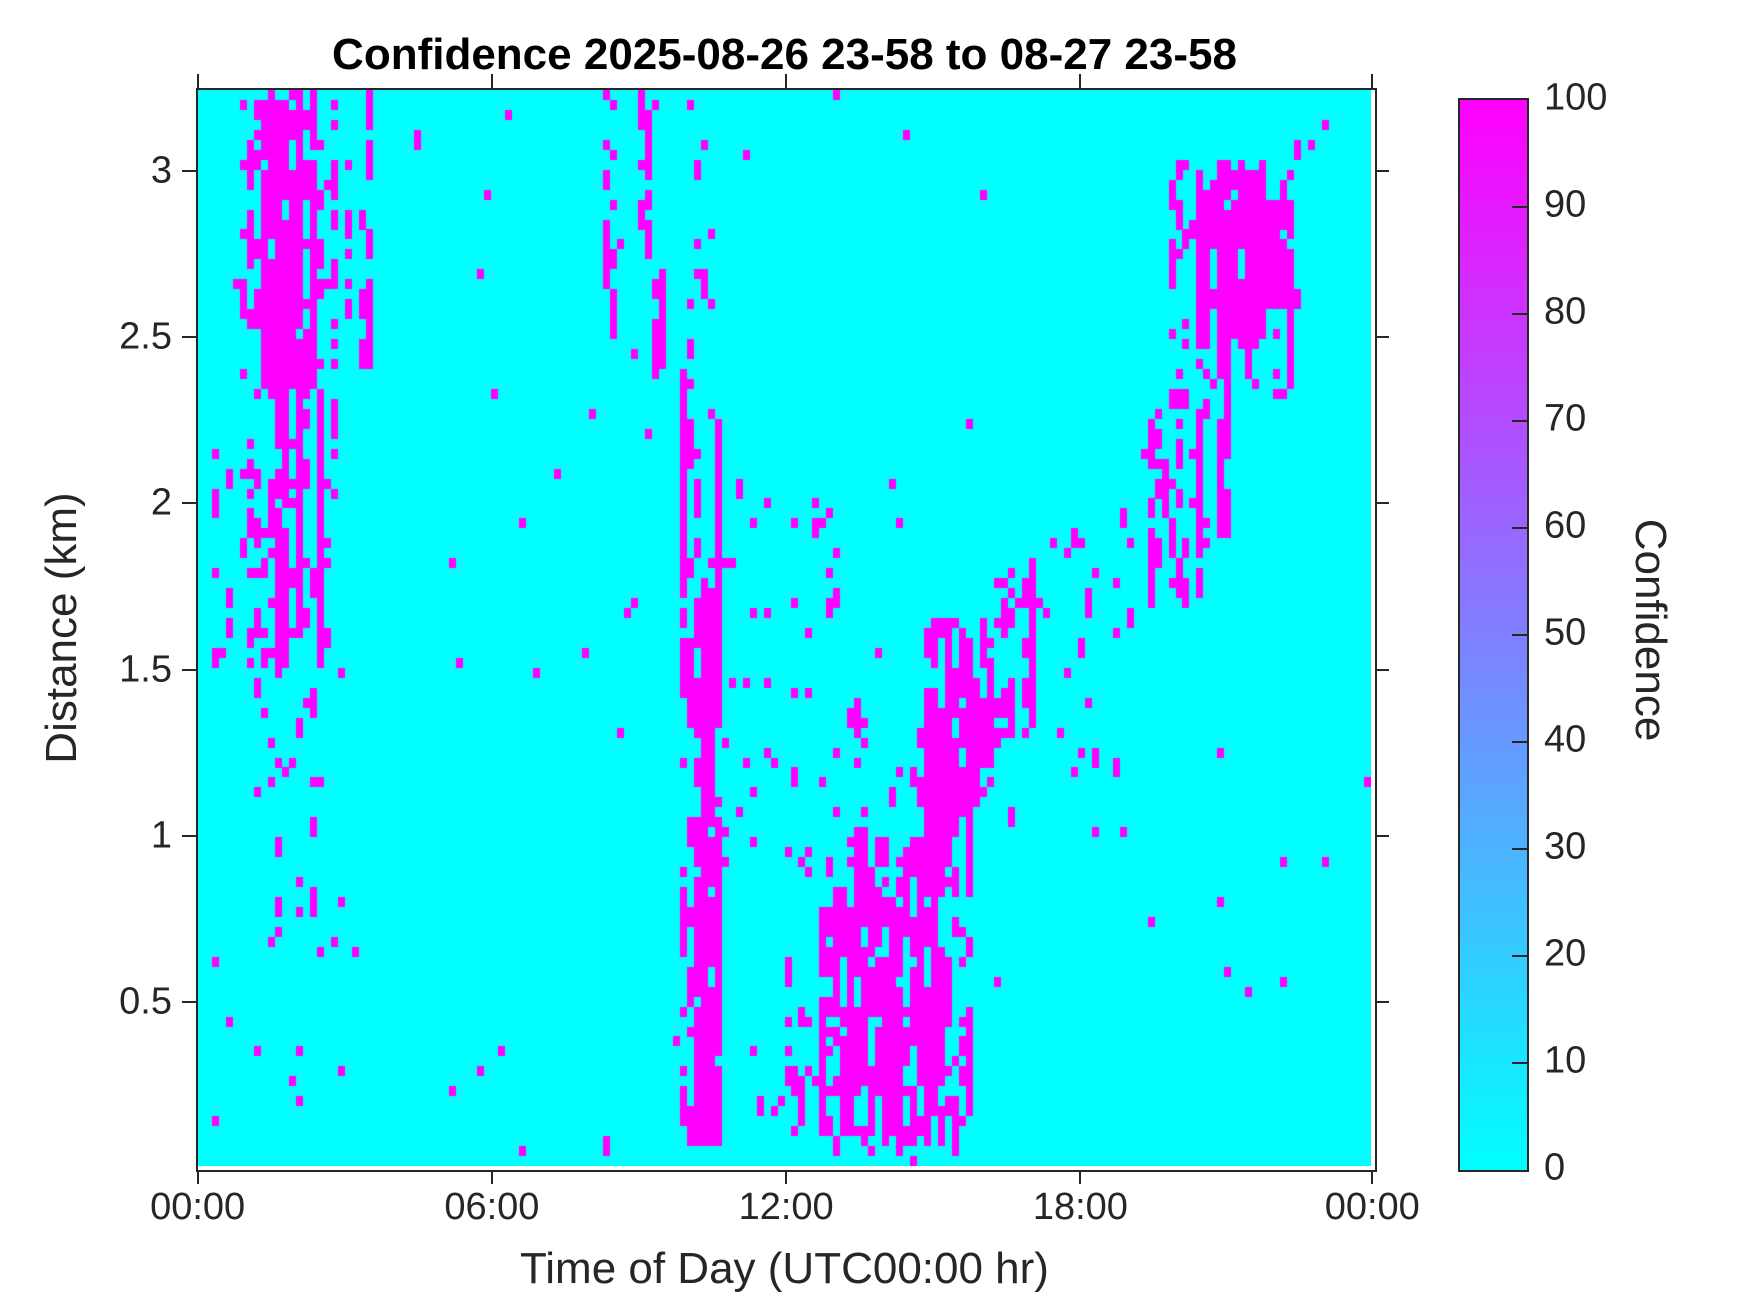  What do you see at coordinates (1565, 953) in the screenshot?
I see `colorbar-tick-label: 20` at bounding box center [1565, 953].